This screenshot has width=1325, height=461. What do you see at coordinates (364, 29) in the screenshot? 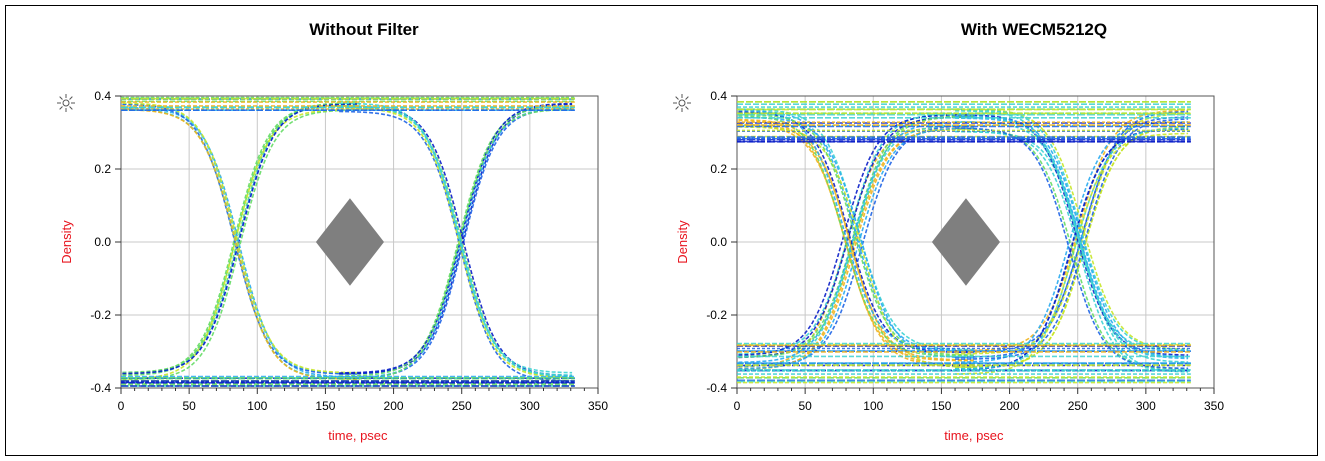
I see `panel-title-left: Without Filter` at bounding box center [364, 29].